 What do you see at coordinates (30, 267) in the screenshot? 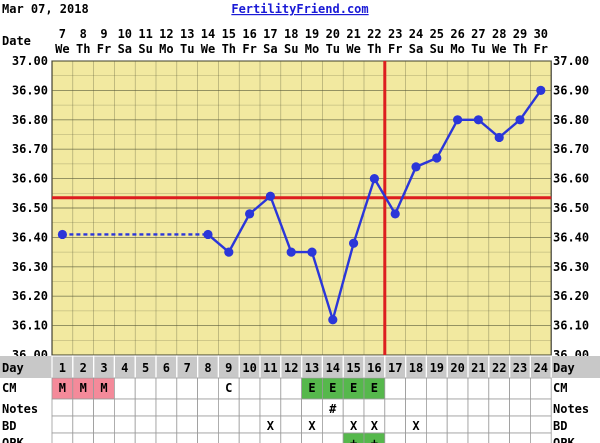
I see `y-tick-label-left: 36.30` at bounding box center [30, 267].